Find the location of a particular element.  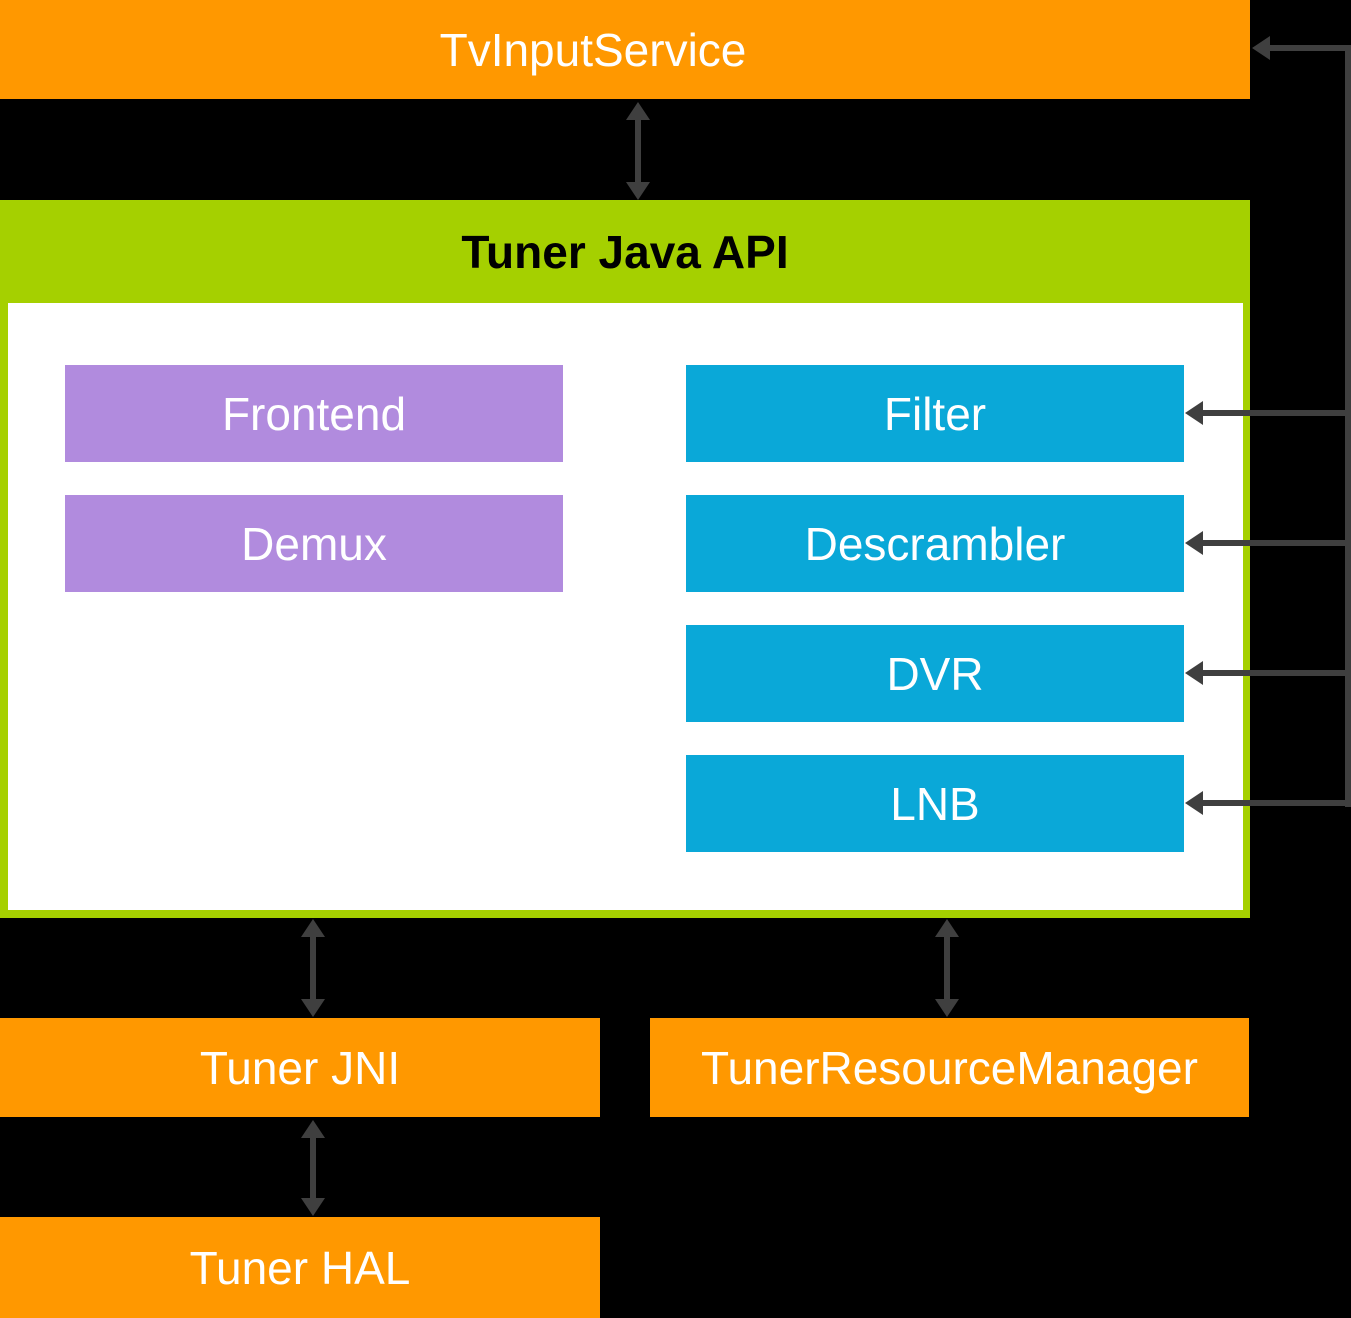

arrowhead-left-tvinputservice is located at coordinates (1261, 48).